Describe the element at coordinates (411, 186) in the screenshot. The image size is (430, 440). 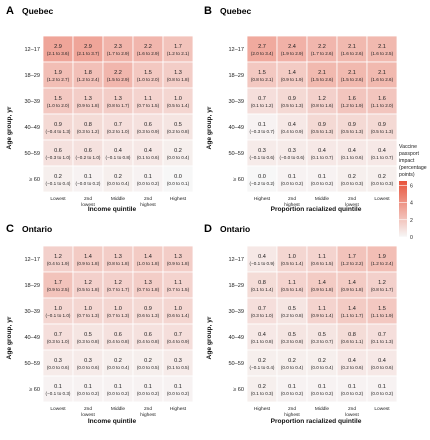
I see `legend-tick-label: 6` at that location.